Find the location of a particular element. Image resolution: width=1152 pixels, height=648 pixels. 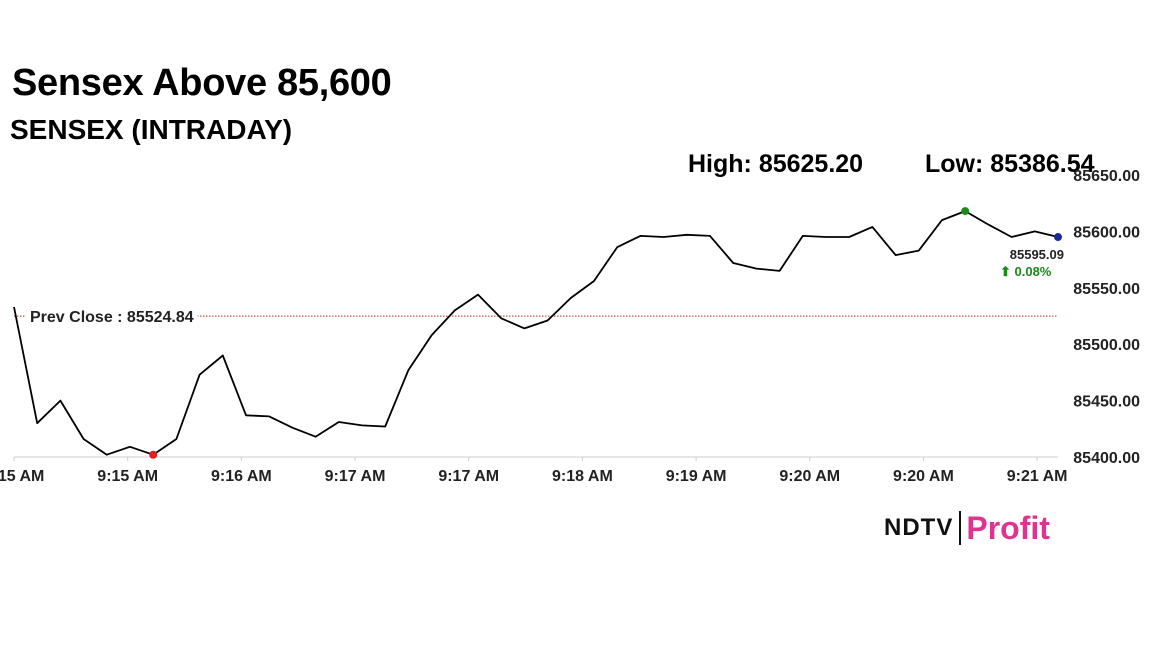

y-tick-label: 85600.00 is located at coordinates (1106, 232).